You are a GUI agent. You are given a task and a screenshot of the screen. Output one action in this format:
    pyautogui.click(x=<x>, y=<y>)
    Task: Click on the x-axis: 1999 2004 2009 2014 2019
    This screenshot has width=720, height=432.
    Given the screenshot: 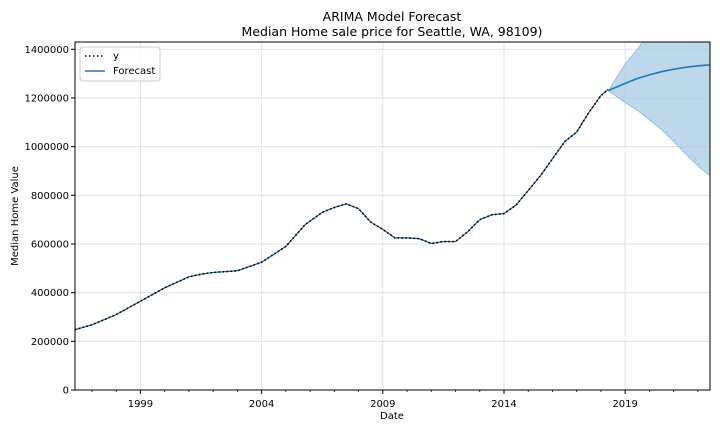 What is the action you would take?
    pyautogui.click(x=395, y=400)
    